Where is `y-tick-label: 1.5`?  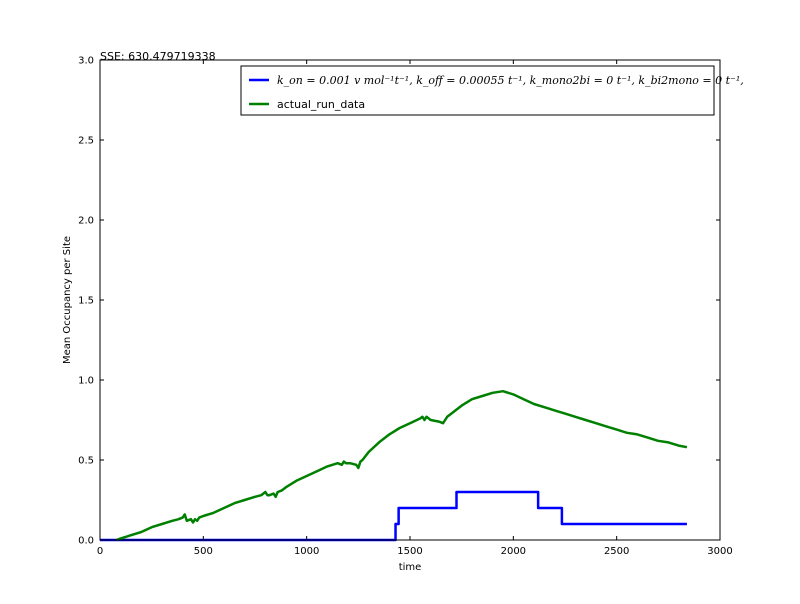 y-tick-label: 1.5 is located at coordinates (86, 301).